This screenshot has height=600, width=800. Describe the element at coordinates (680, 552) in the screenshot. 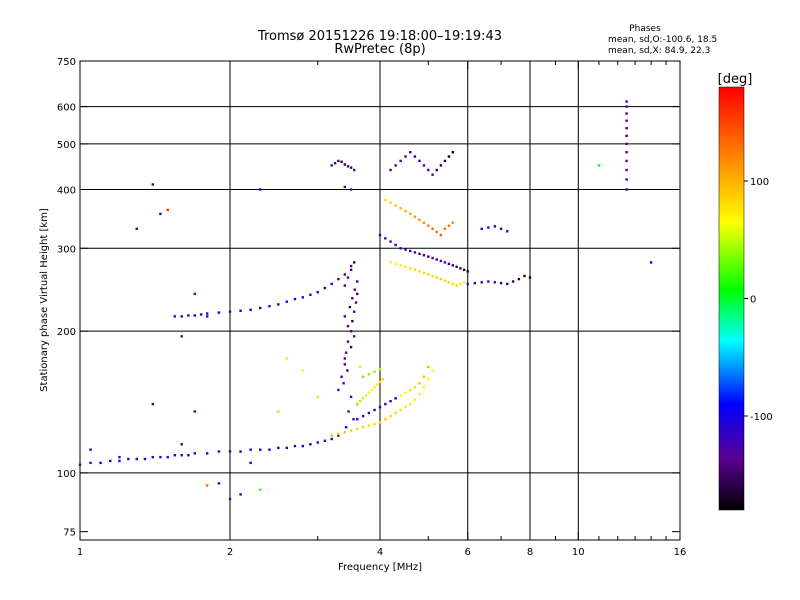

I see `x-tick-label: 16` at that location.